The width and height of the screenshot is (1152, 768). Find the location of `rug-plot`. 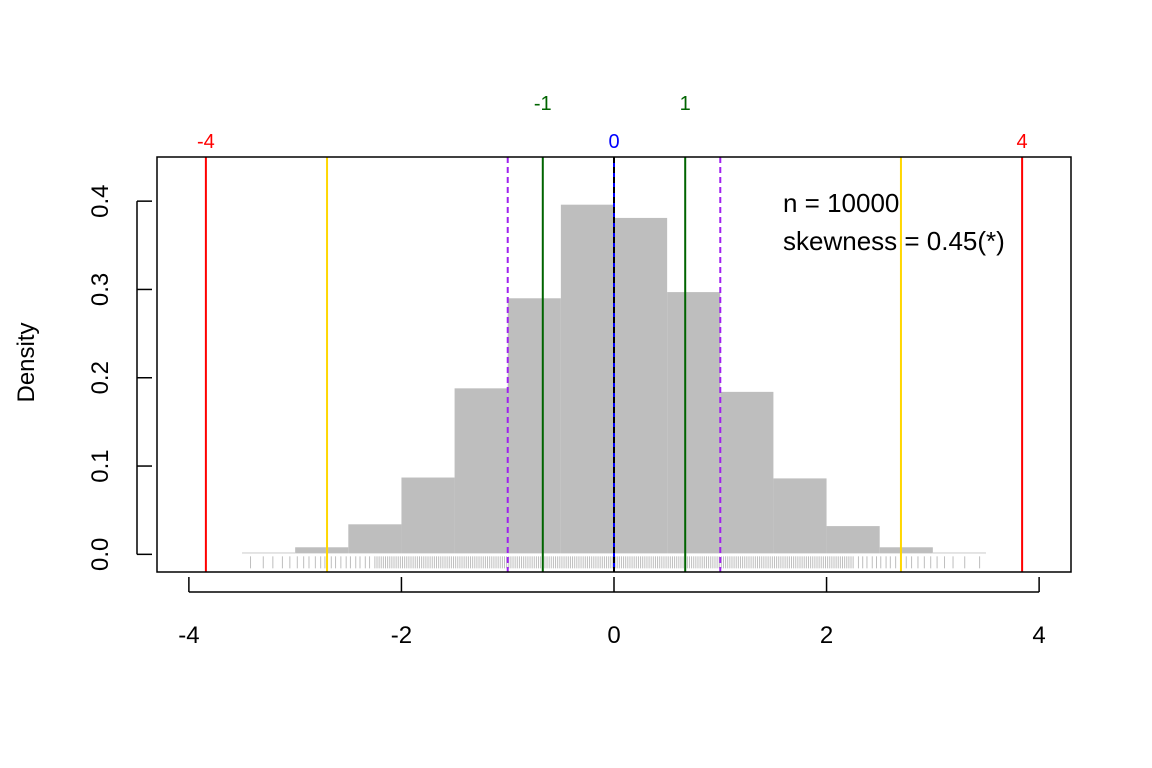

rug-plot is located at coordinates (615, 562).